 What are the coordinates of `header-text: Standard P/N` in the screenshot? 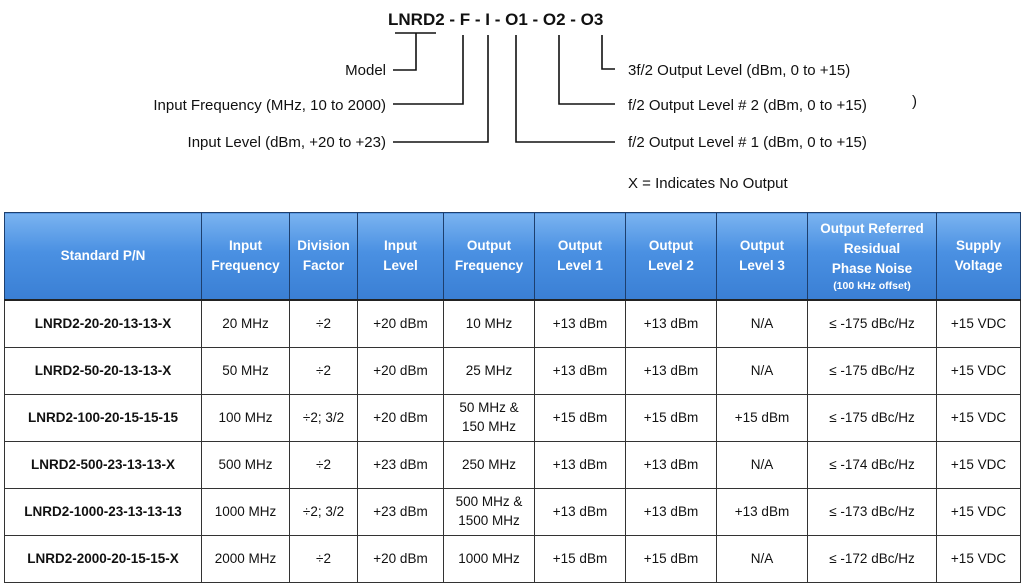 It's located at (103, 255).